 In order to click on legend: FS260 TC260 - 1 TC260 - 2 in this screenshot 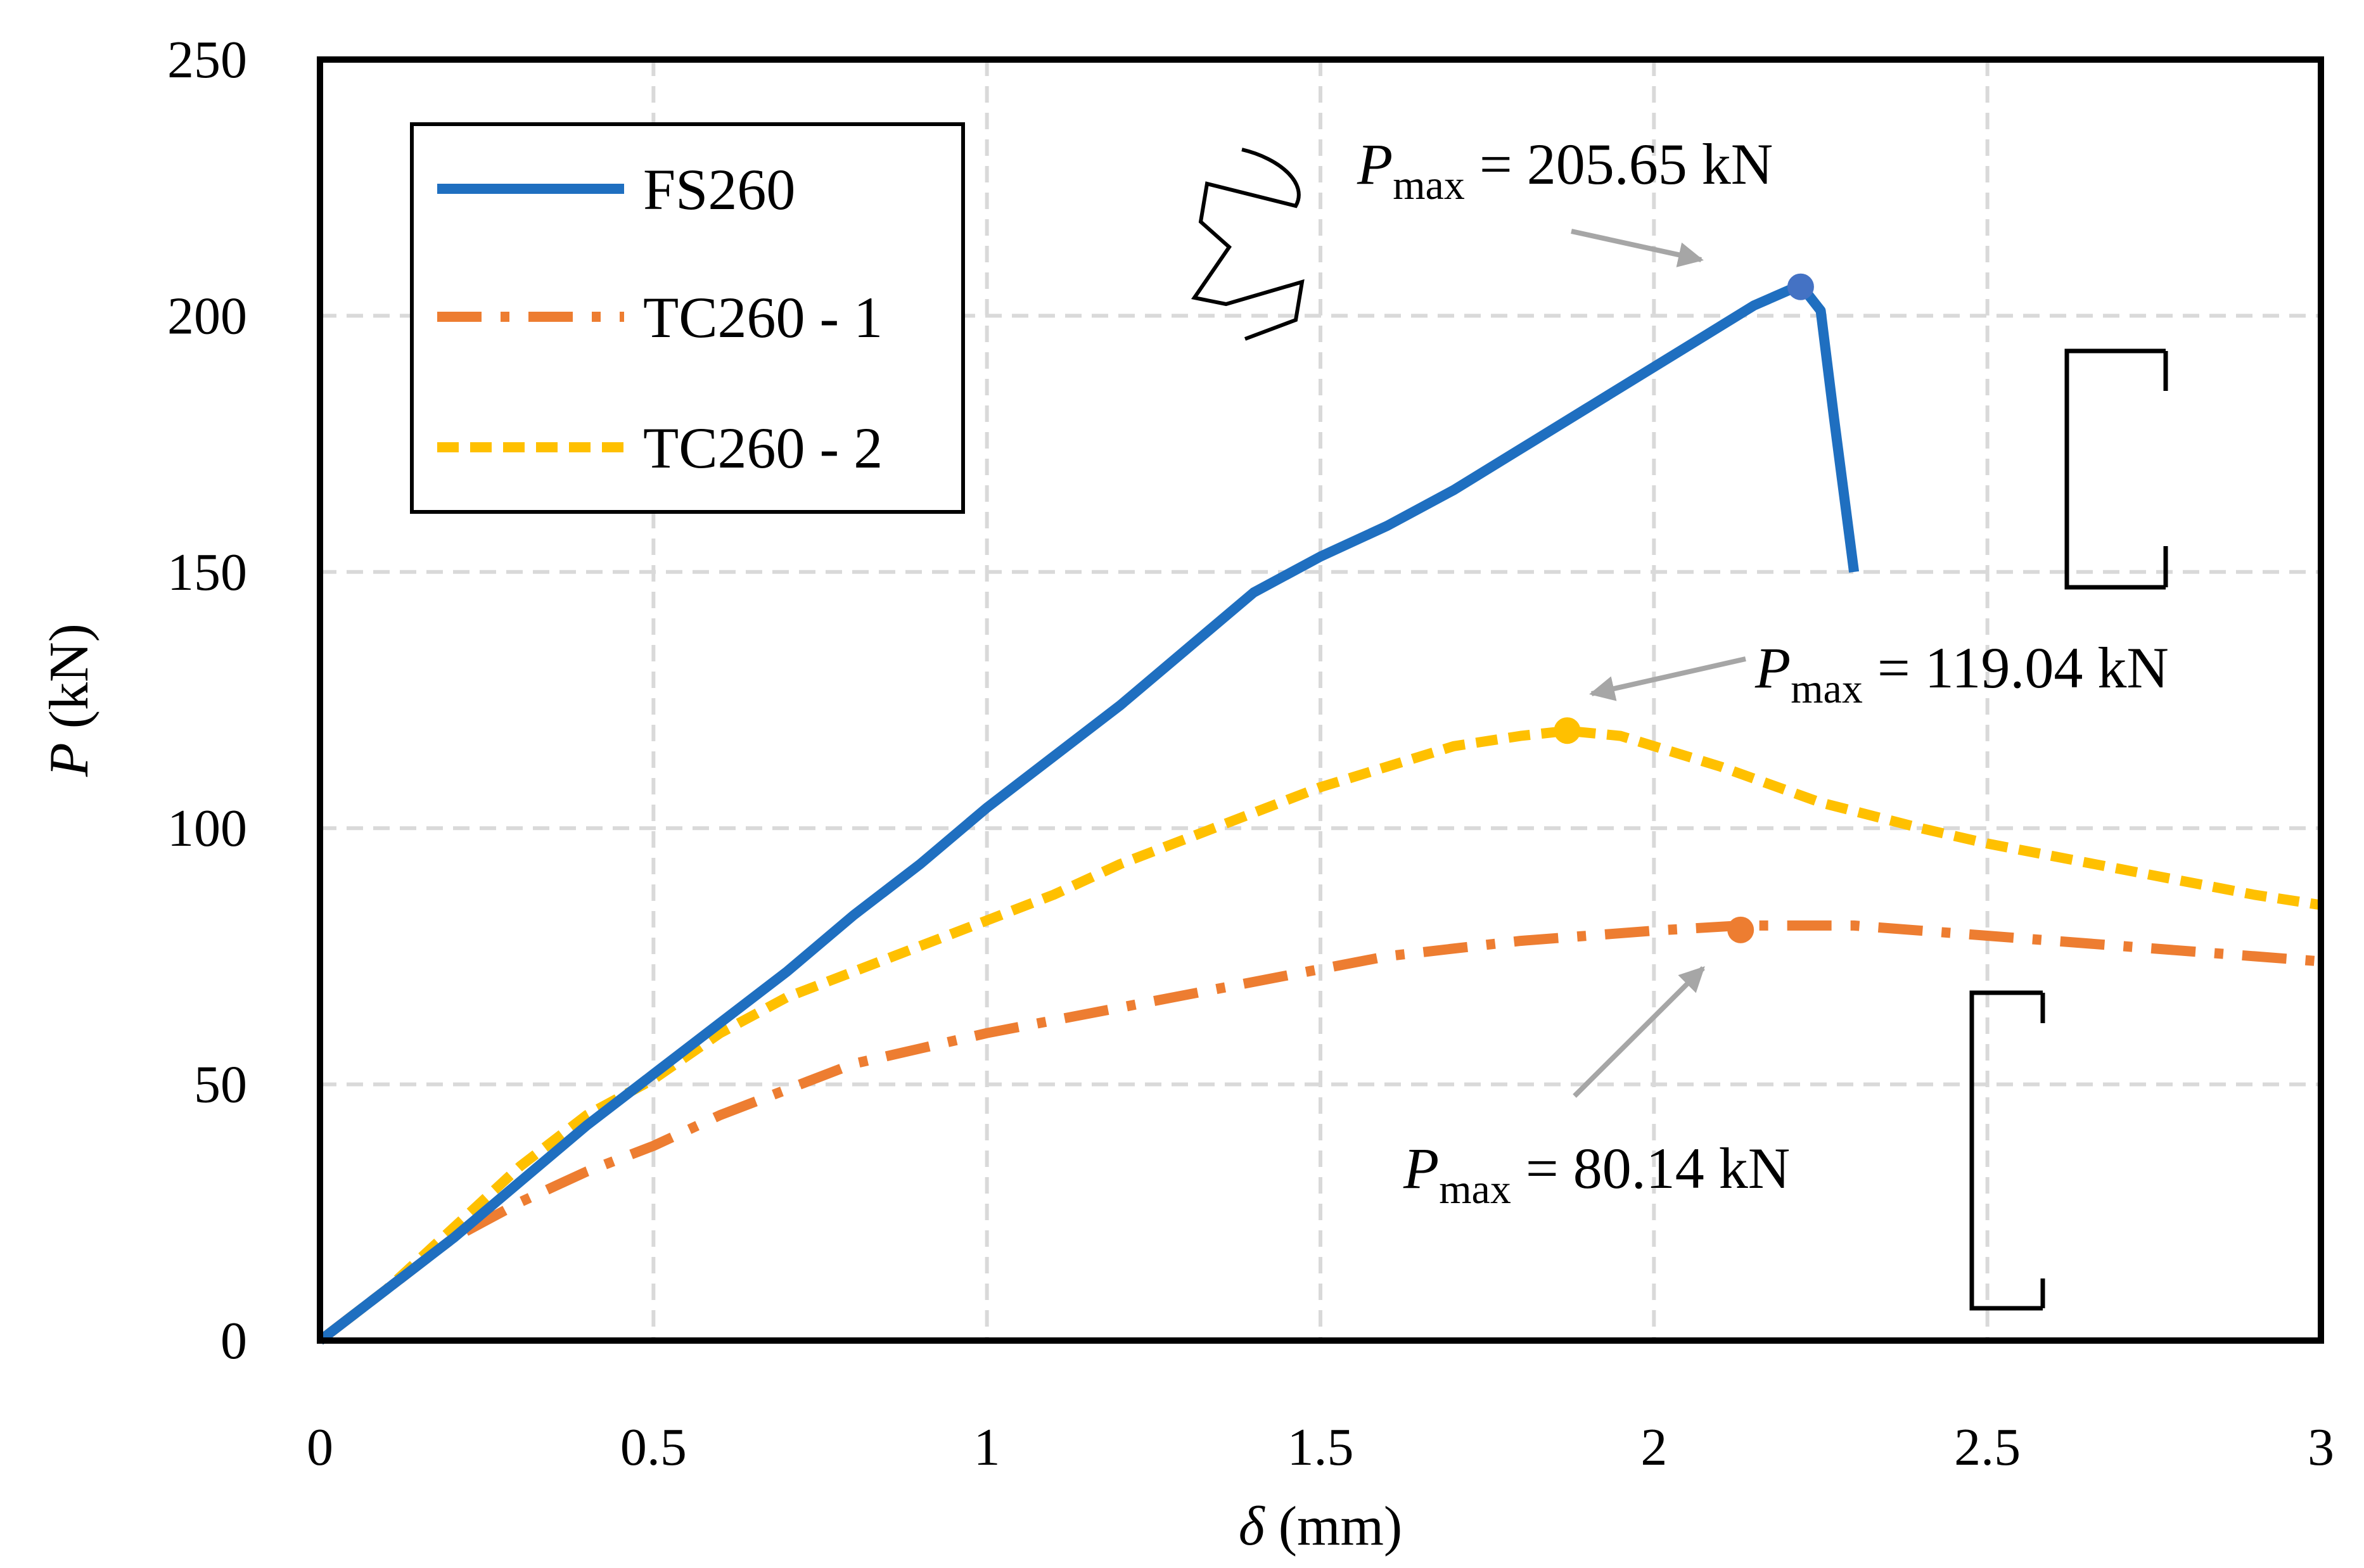, I will do `click(687, 318)`.